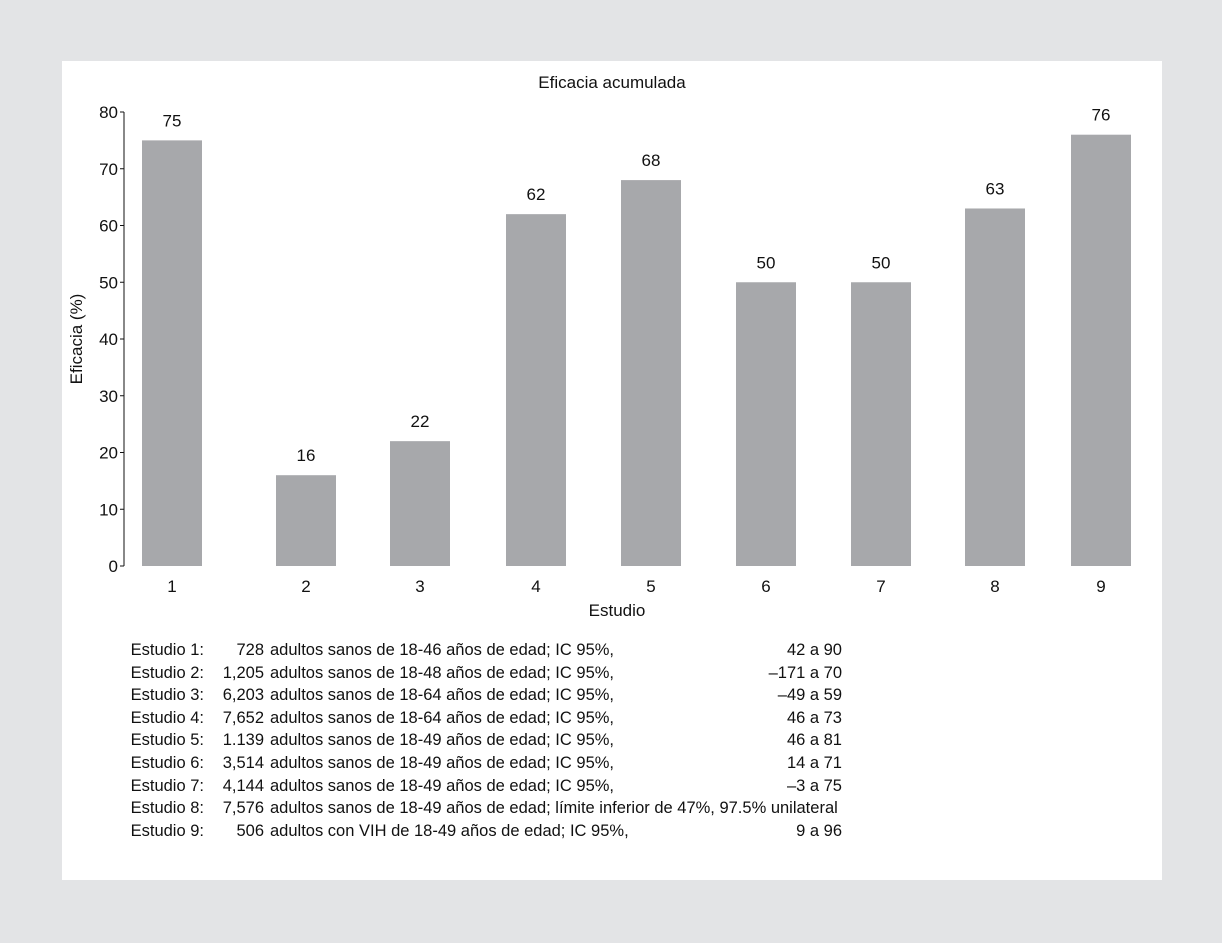 The width and height of the screenshot is (1222, 943). Describe the element at coordinates (167, 830) in the screenshot. I see `note-study-label: Estudio 9:` at that location.